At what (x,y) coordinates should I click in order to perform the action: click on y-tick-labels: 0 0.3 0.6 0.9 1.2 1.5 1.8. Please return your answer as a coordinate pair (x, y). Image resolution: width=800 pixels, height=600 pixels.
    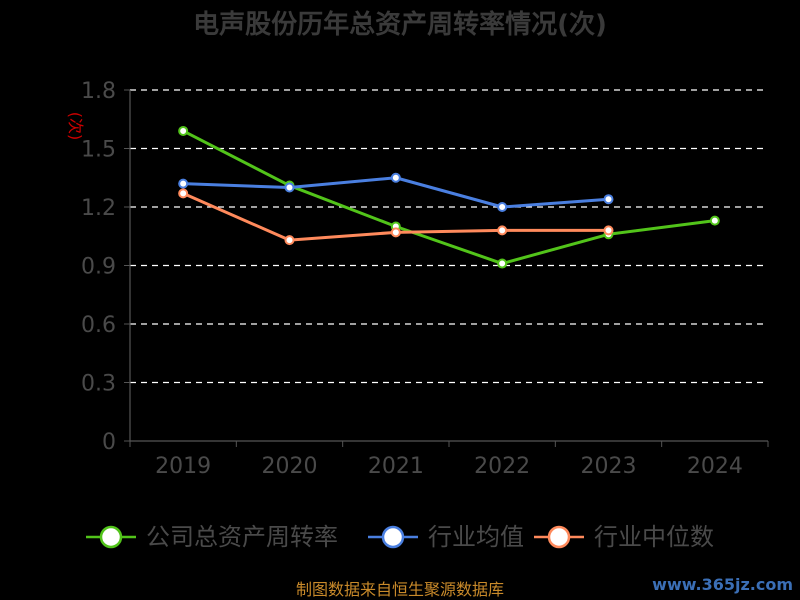
    Looking at the image, I should click on (98, 267).